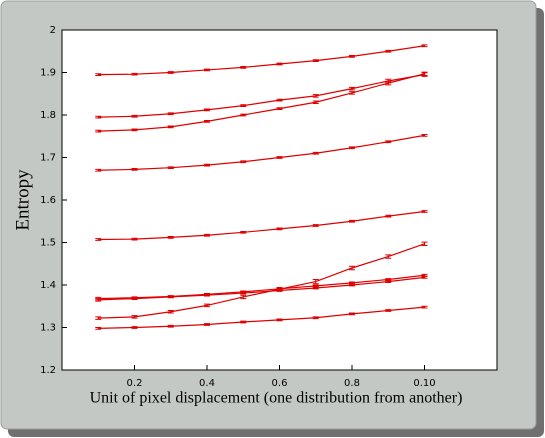 This screenshot has height=438, width=545. What do you see at coordinates (207, 383) in the screenshot?
I see `x-tick-label: 0.4` at bounding box center [207, 383].